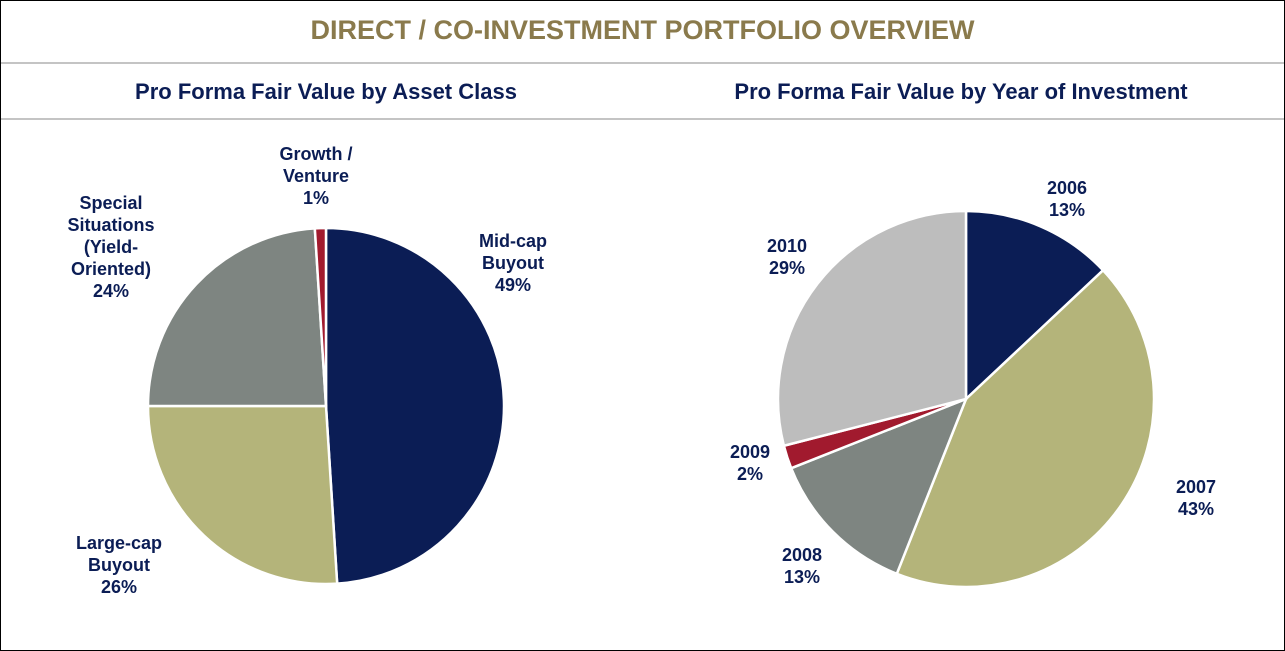 Image resolution: width=1285 pixels, height=651 pixels. Describe the element at coordinates (802, 566) in the screenshot. I see `slice-label: 2008 13%` at that location.